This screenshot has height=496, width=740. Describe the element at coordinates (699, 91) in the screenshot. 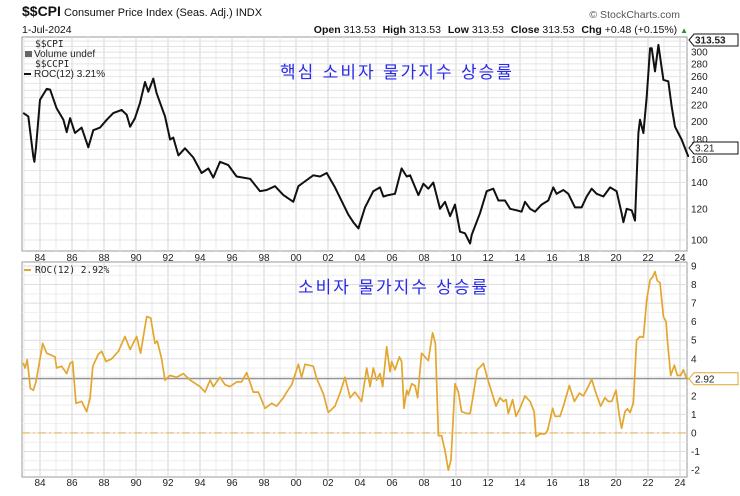

I see `y-tick-label: 240` at that location.